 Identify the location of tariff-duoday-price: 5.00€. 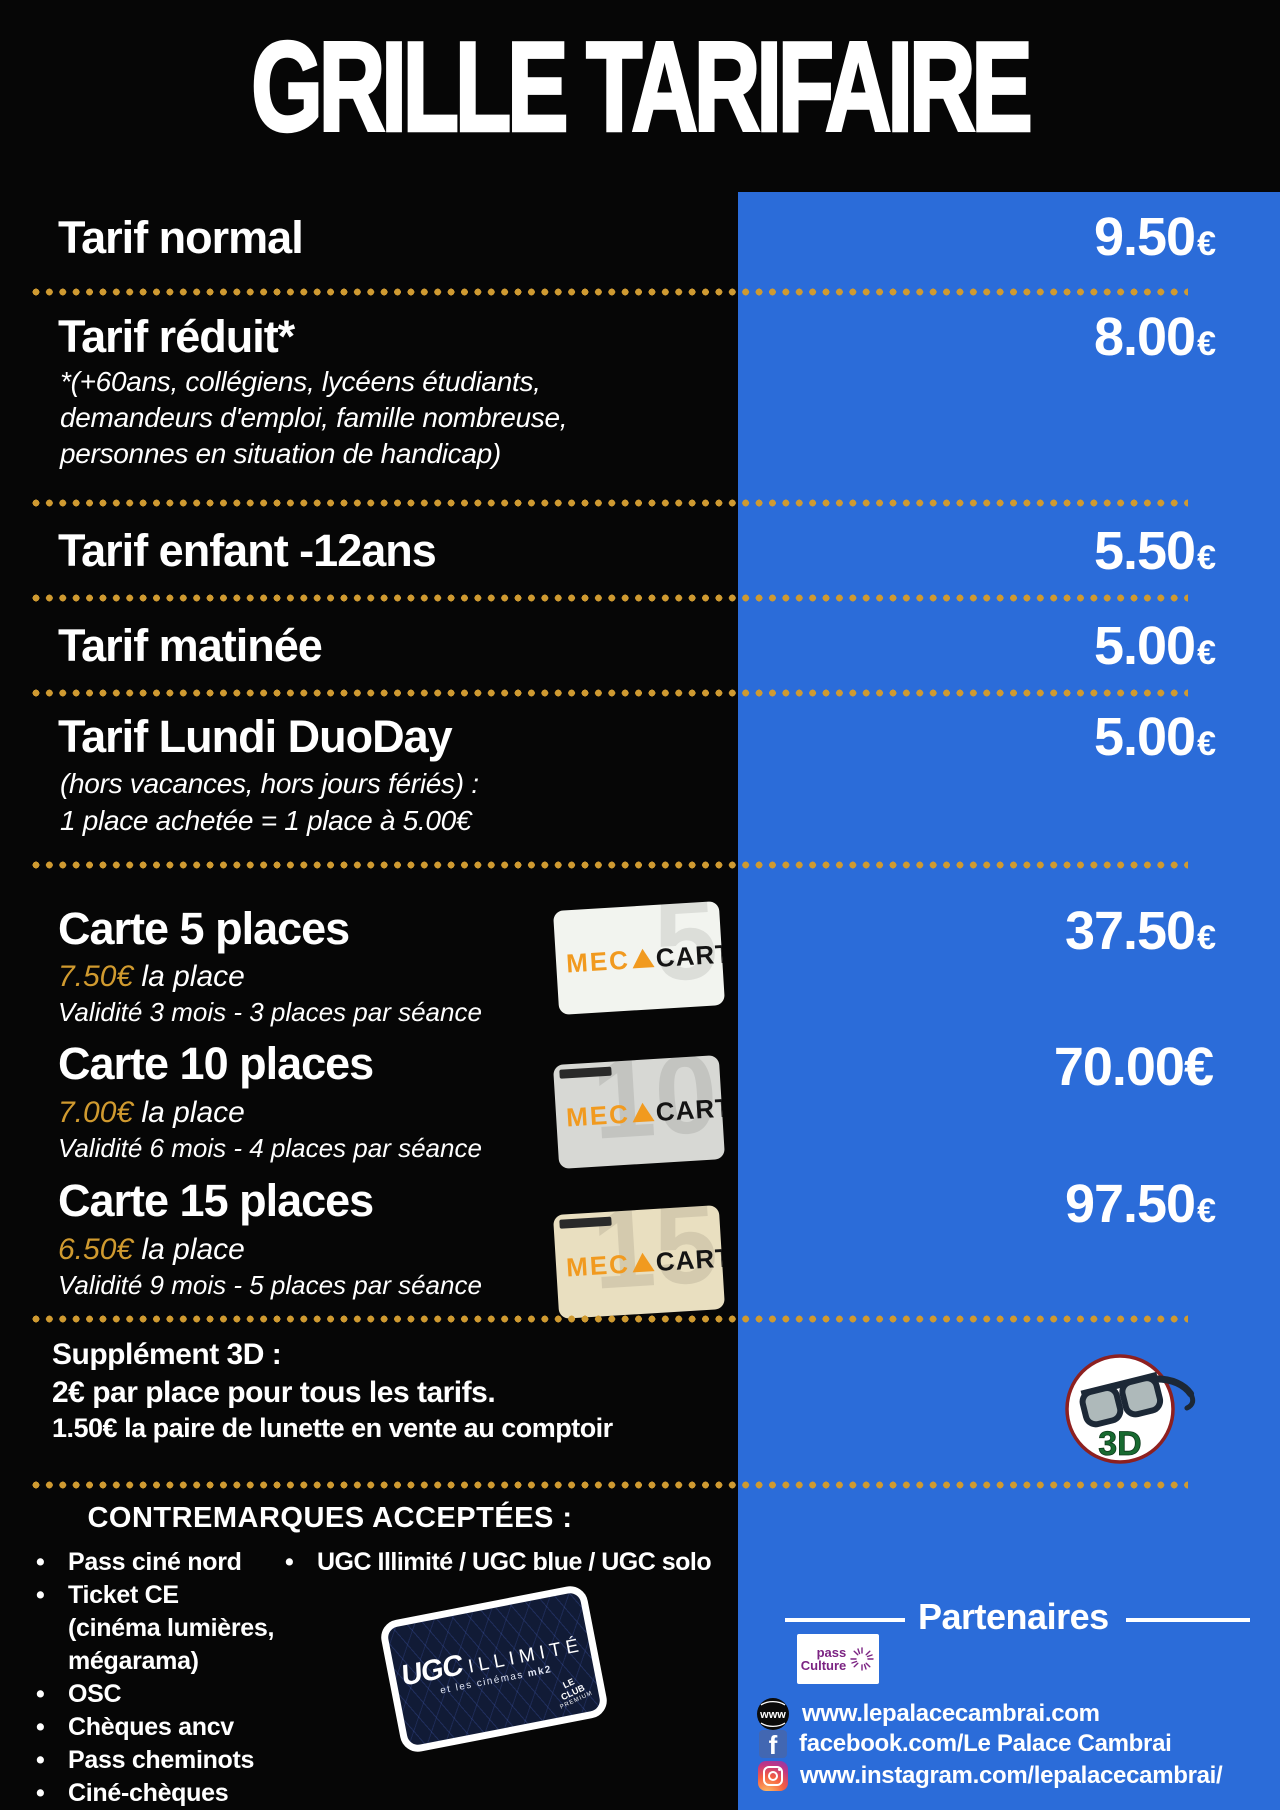
(1154, 737).